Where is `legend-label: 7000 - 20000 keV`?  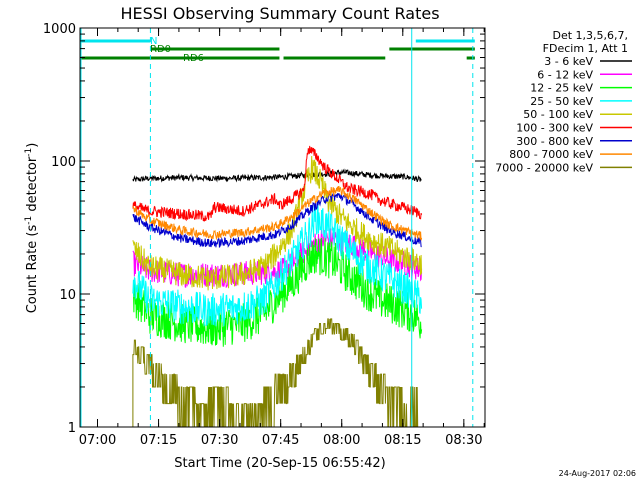
legend-label: 7000 - 20000 keV is located at coordinates (544, 167).